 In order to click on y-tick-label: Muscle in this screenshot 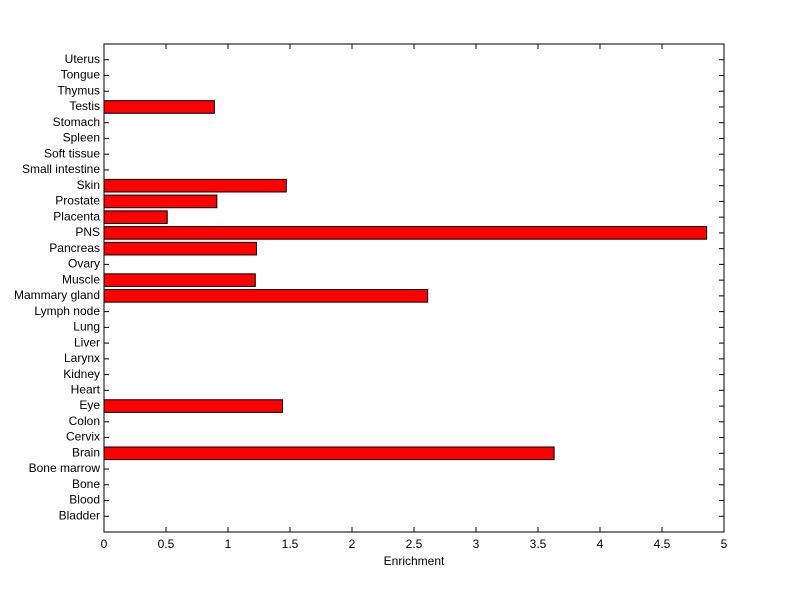, I will do `click(81, 279)`.